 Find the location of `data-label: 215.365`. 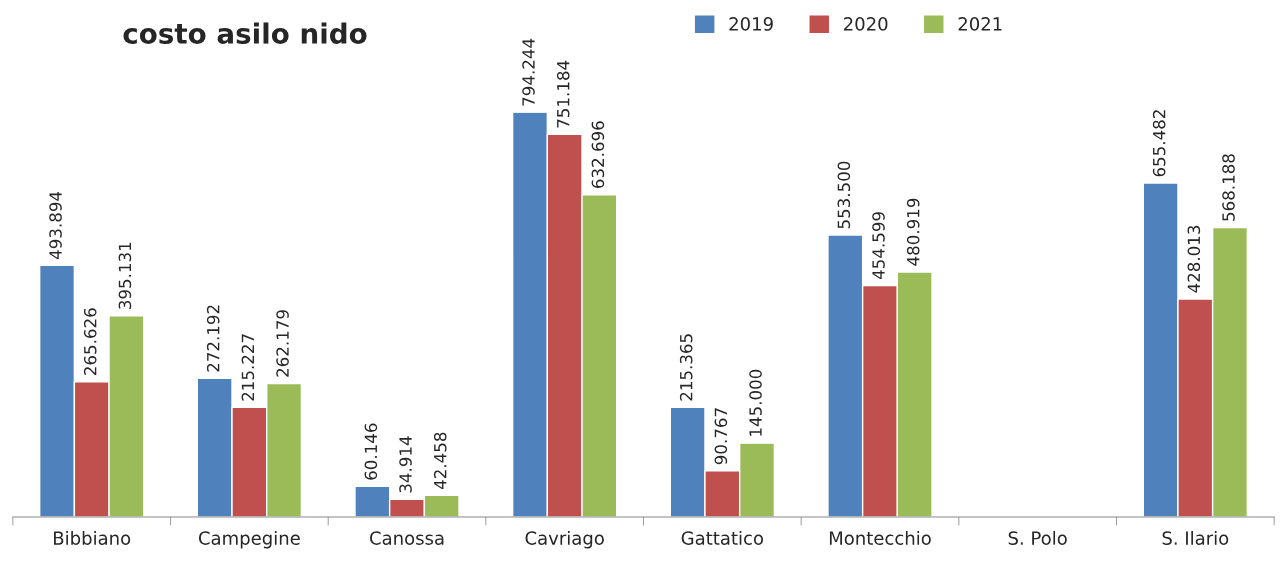

data-label: 215.365 is located at coordinates (686, 367).